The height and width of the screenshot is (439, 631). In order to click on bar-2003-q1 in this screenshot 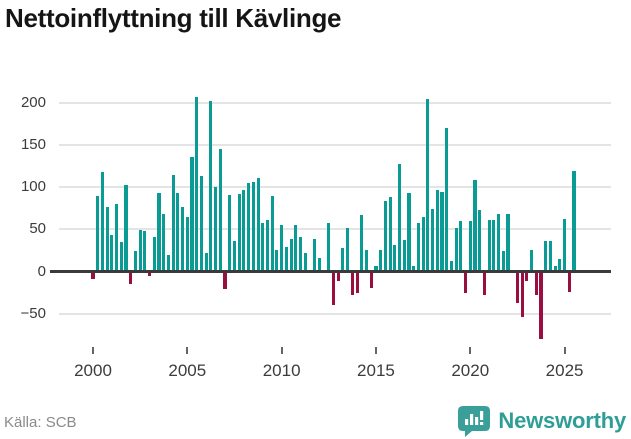, I will do `click(150, 274)`.